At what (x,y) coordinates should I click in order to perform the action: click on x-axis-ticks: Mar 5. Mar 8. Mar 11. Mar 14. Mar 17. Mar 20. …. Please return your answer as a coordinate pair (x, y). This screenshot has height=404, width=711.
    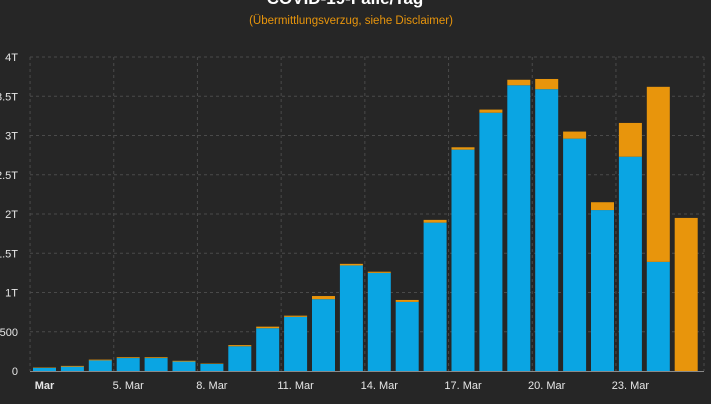
    Looking at the image, I should click on (342, 386).